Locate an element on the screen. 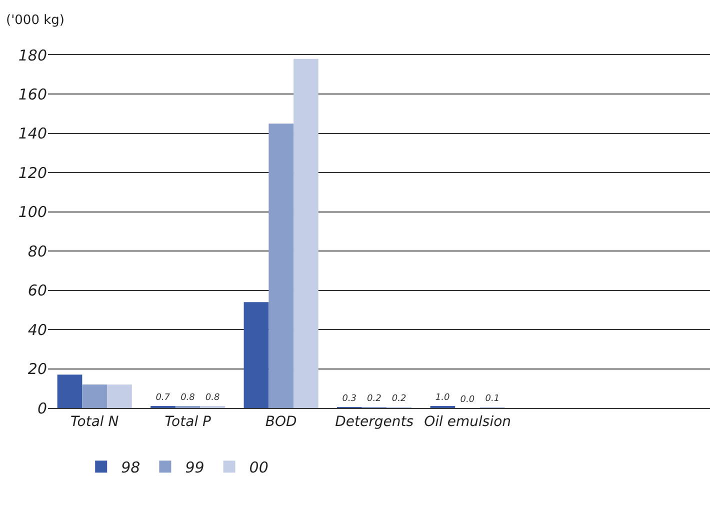 Image resolution: width=710 pixels, height=518 pixels. y-tick-label: 80 is located at coordinates (37, 251).